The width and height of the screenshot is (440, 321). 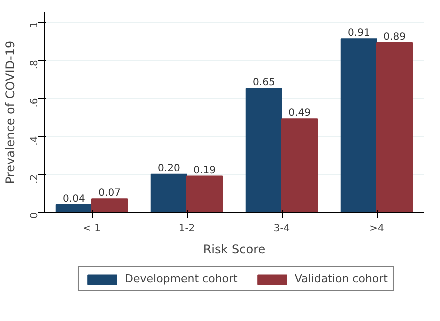 What do you see at coordinates (35, 179) in the screenshot?
I see `y-tick-label: .2` at bounding box center [35, 179].